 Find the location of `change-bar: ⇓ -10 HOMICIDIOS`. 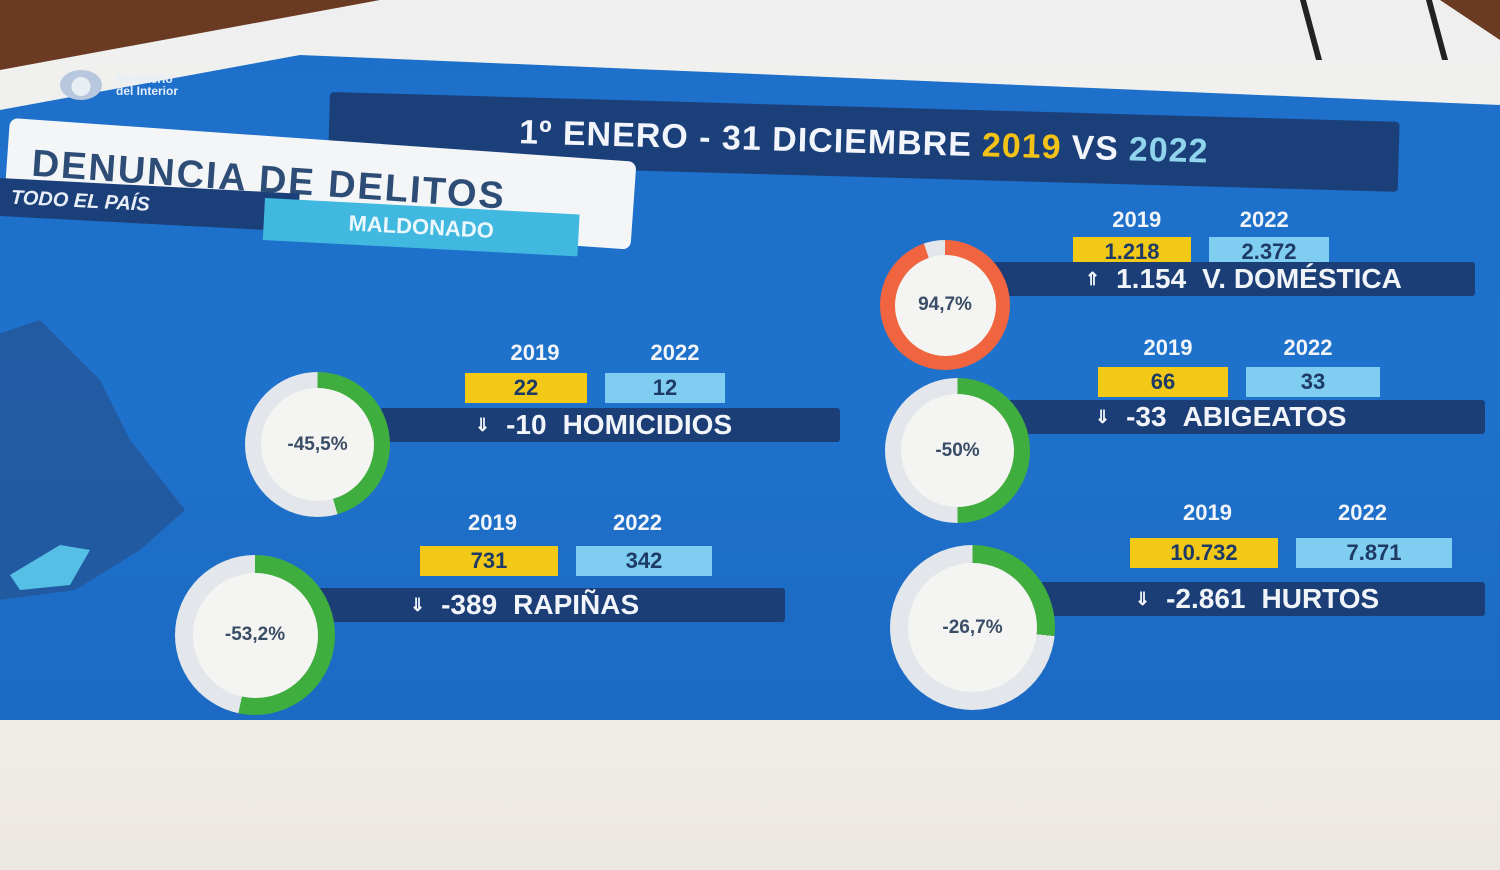

change-bar: ⇓ -10 HOMICIDIOS is located at coordinates (610, 425).